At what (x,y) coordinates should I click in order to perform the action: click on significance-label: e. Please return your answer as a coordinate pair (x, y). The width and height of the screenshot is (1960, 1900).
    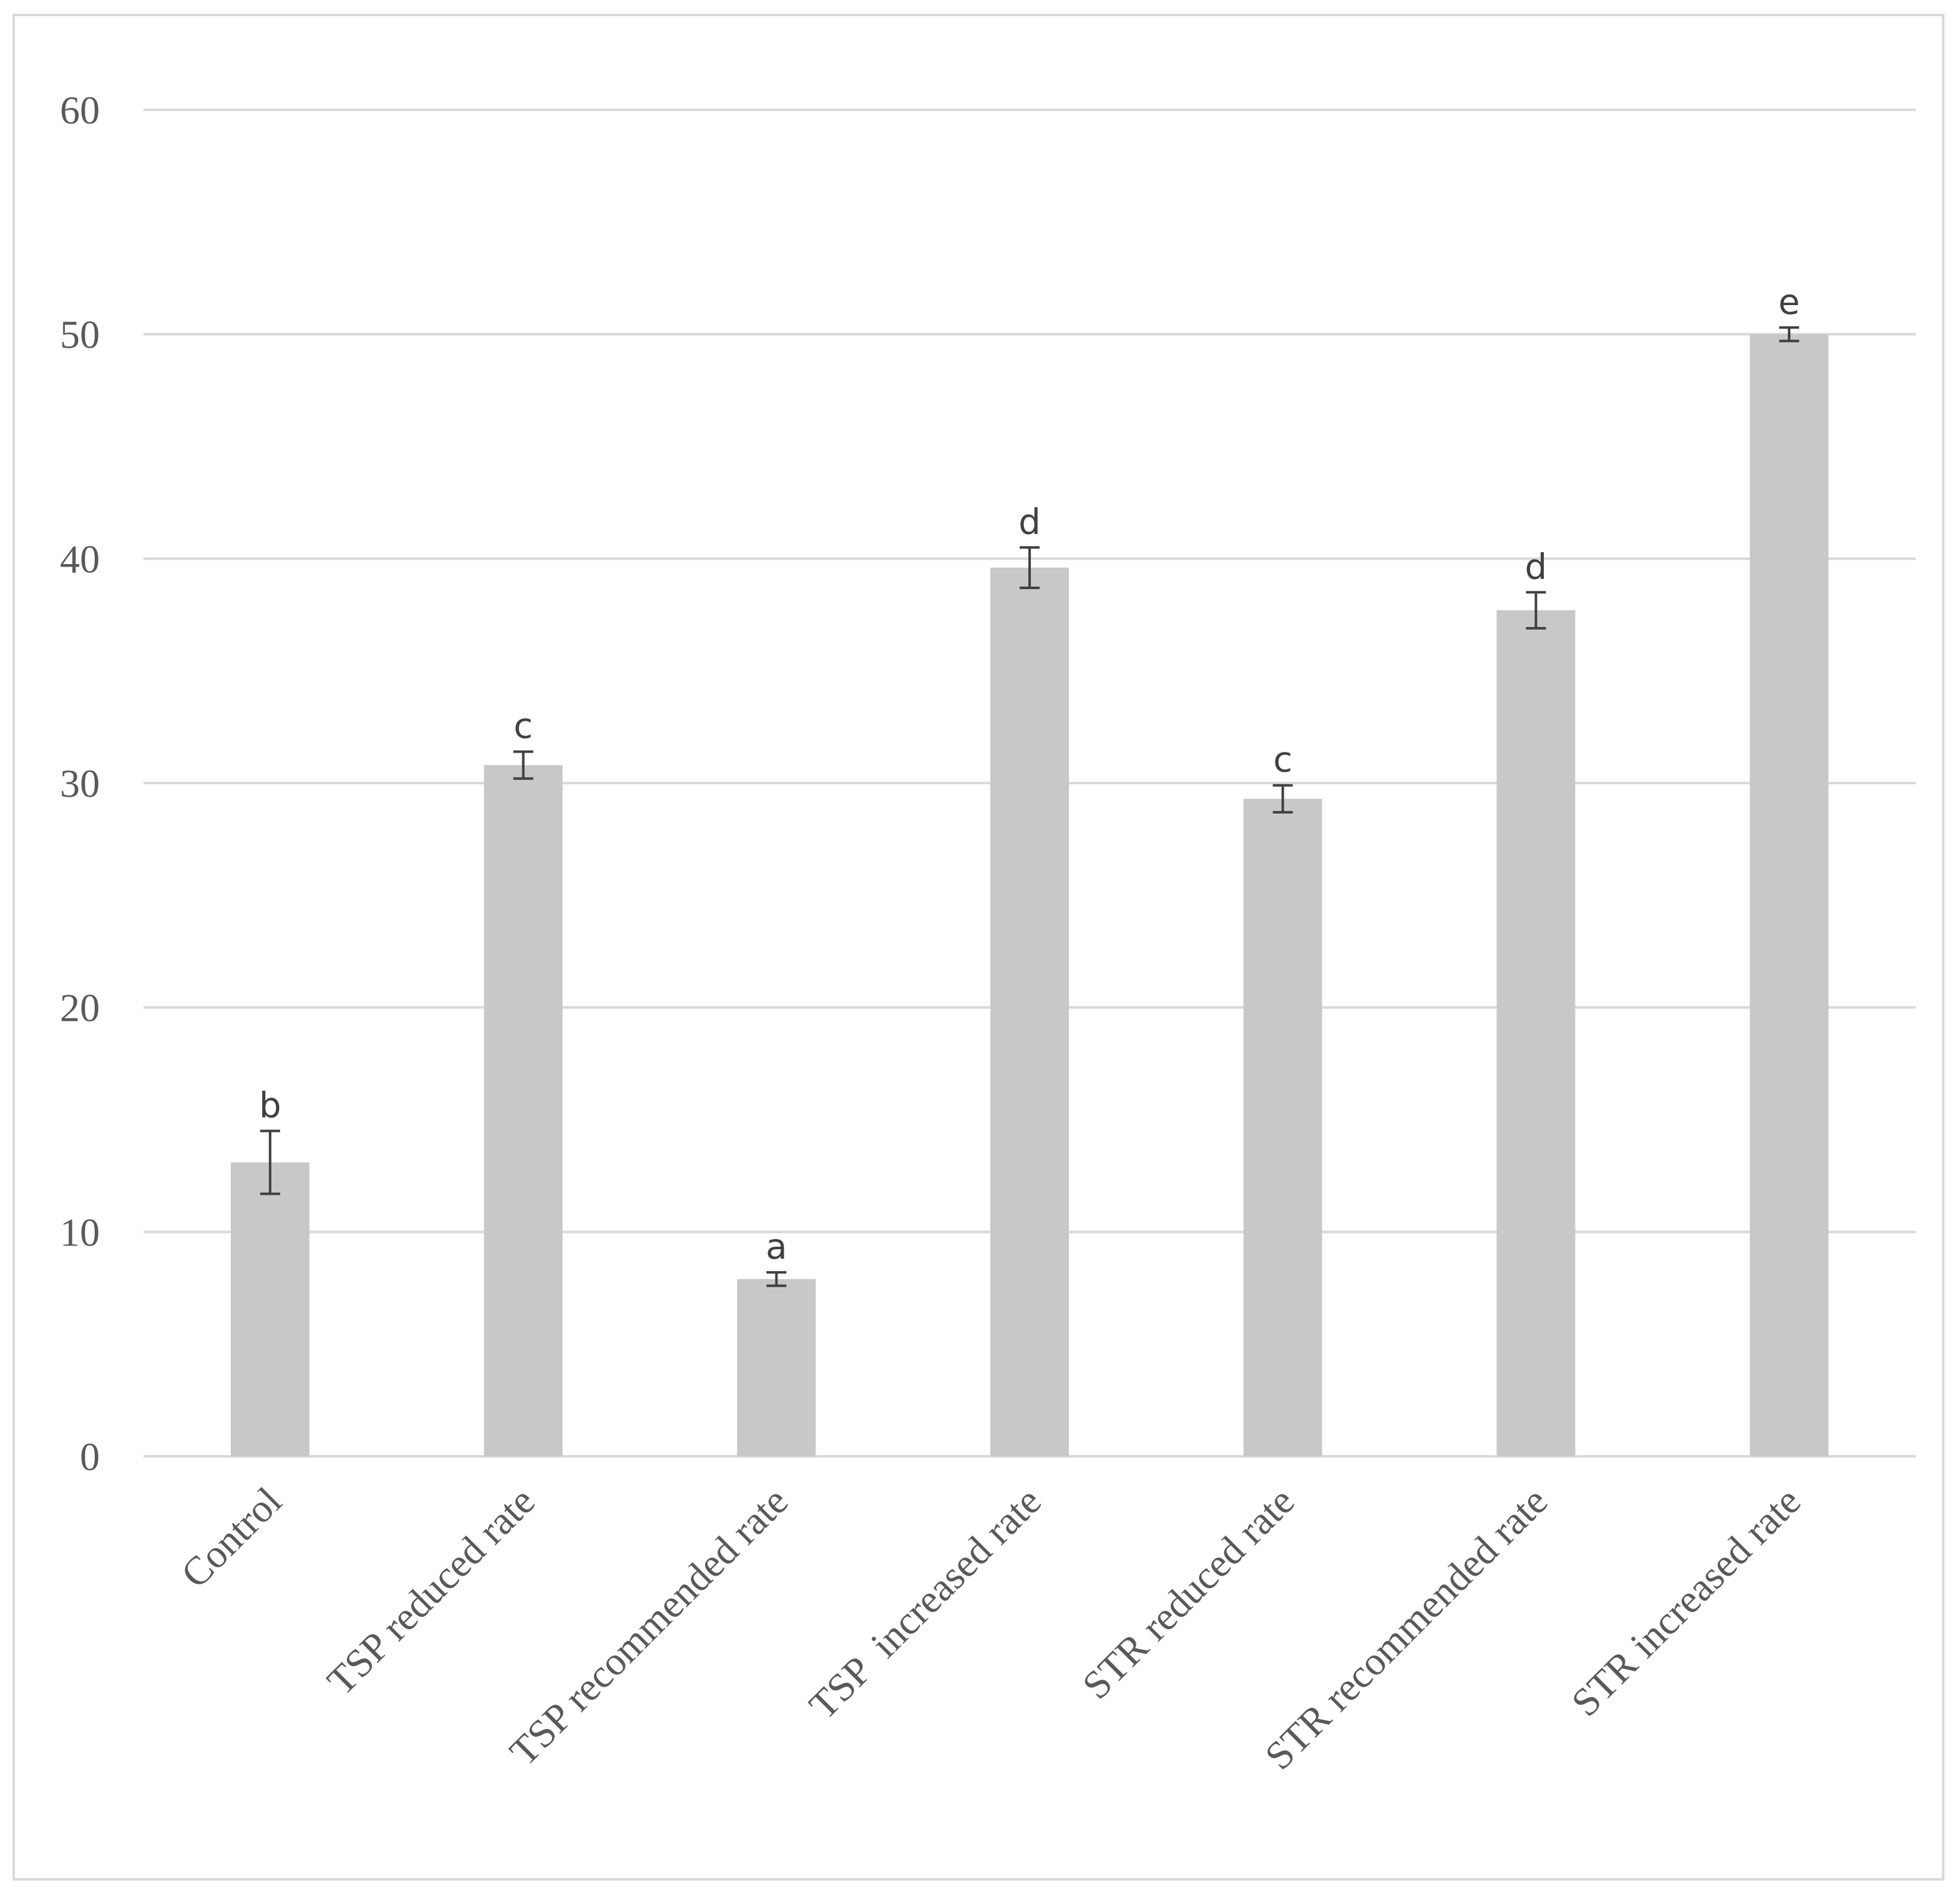
    Looking at the image, I should click on (1789, 302).